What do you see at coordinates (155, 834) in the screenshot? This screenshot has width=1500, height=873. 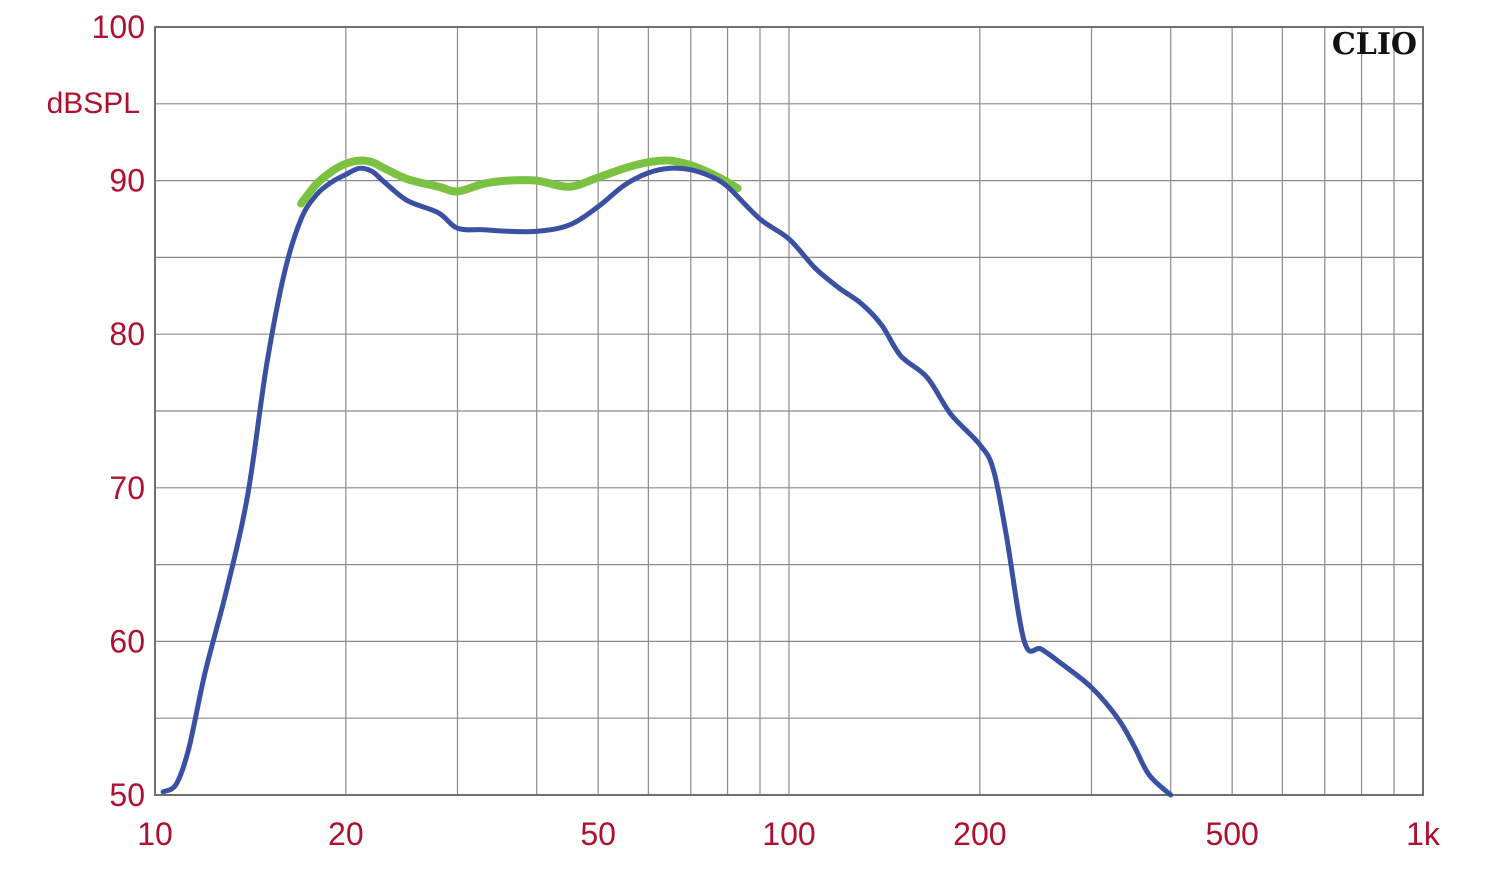 I see `x-tick-label: 10` at bounding box center [155, 834].